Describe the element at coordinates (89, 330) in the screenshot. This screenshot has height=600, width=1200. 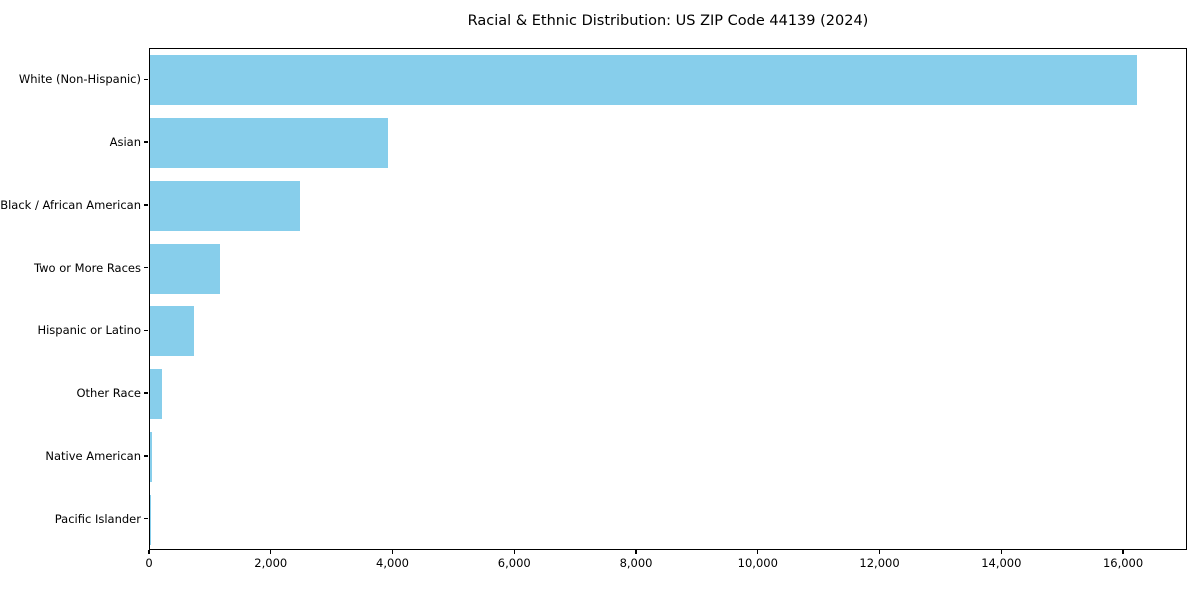
I see `y-axis-label: Hispanic or Latino` at that location.